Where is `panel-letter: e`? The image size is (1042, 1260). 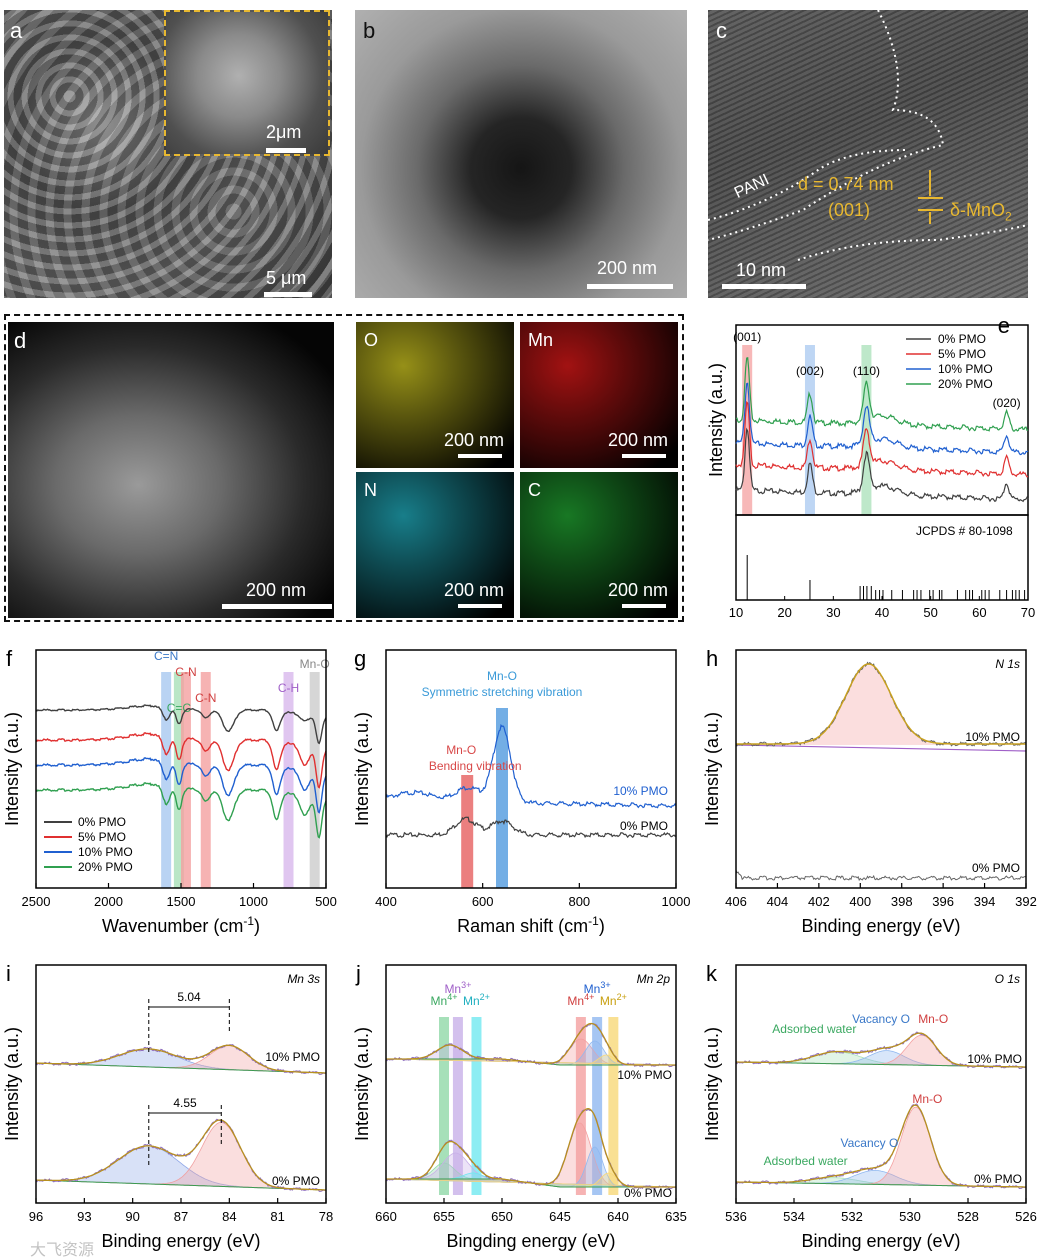 panel-letter: e is located at coordinates (1004, 326).